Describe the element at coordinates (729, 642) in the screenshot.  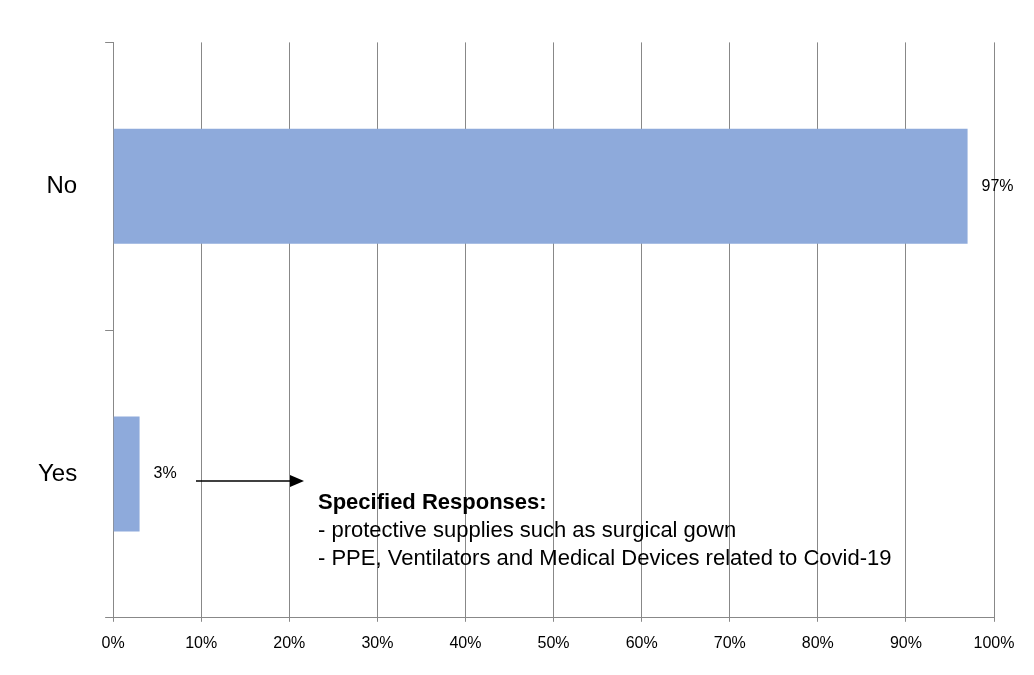
I see `x-tick-label: 70%` at that location.